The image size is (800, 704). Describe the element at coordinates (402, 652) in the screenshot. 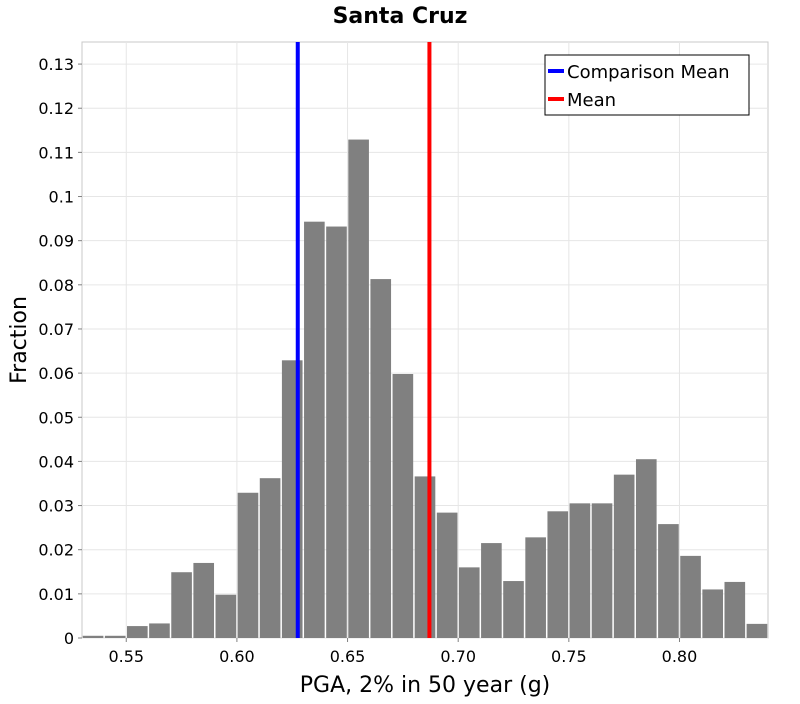

I see `x-axis: 0.55 0.60 0.65 0.70 0.75 0.80` at that location.